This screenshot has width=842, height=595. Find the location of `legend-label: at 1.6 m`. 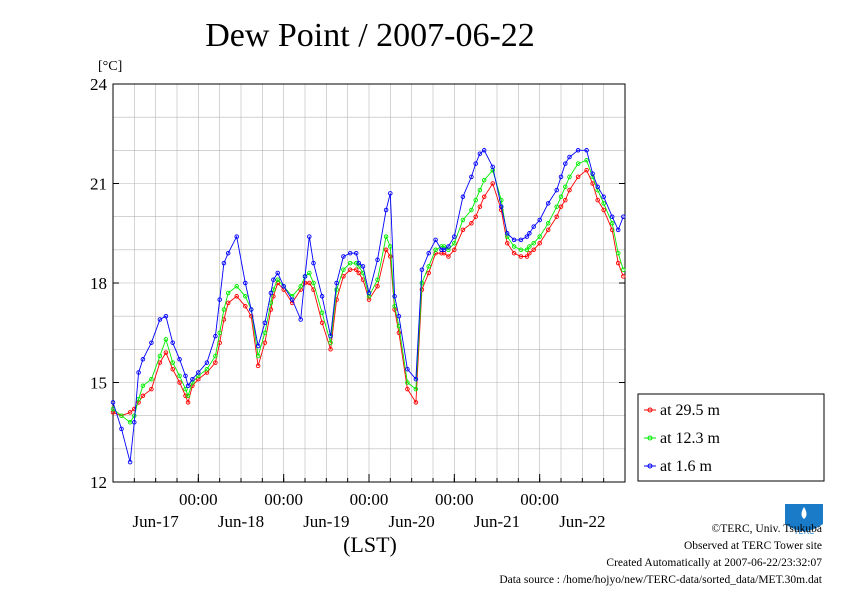

legend-label: at 1.6 m is located at coordinates (686, 466).